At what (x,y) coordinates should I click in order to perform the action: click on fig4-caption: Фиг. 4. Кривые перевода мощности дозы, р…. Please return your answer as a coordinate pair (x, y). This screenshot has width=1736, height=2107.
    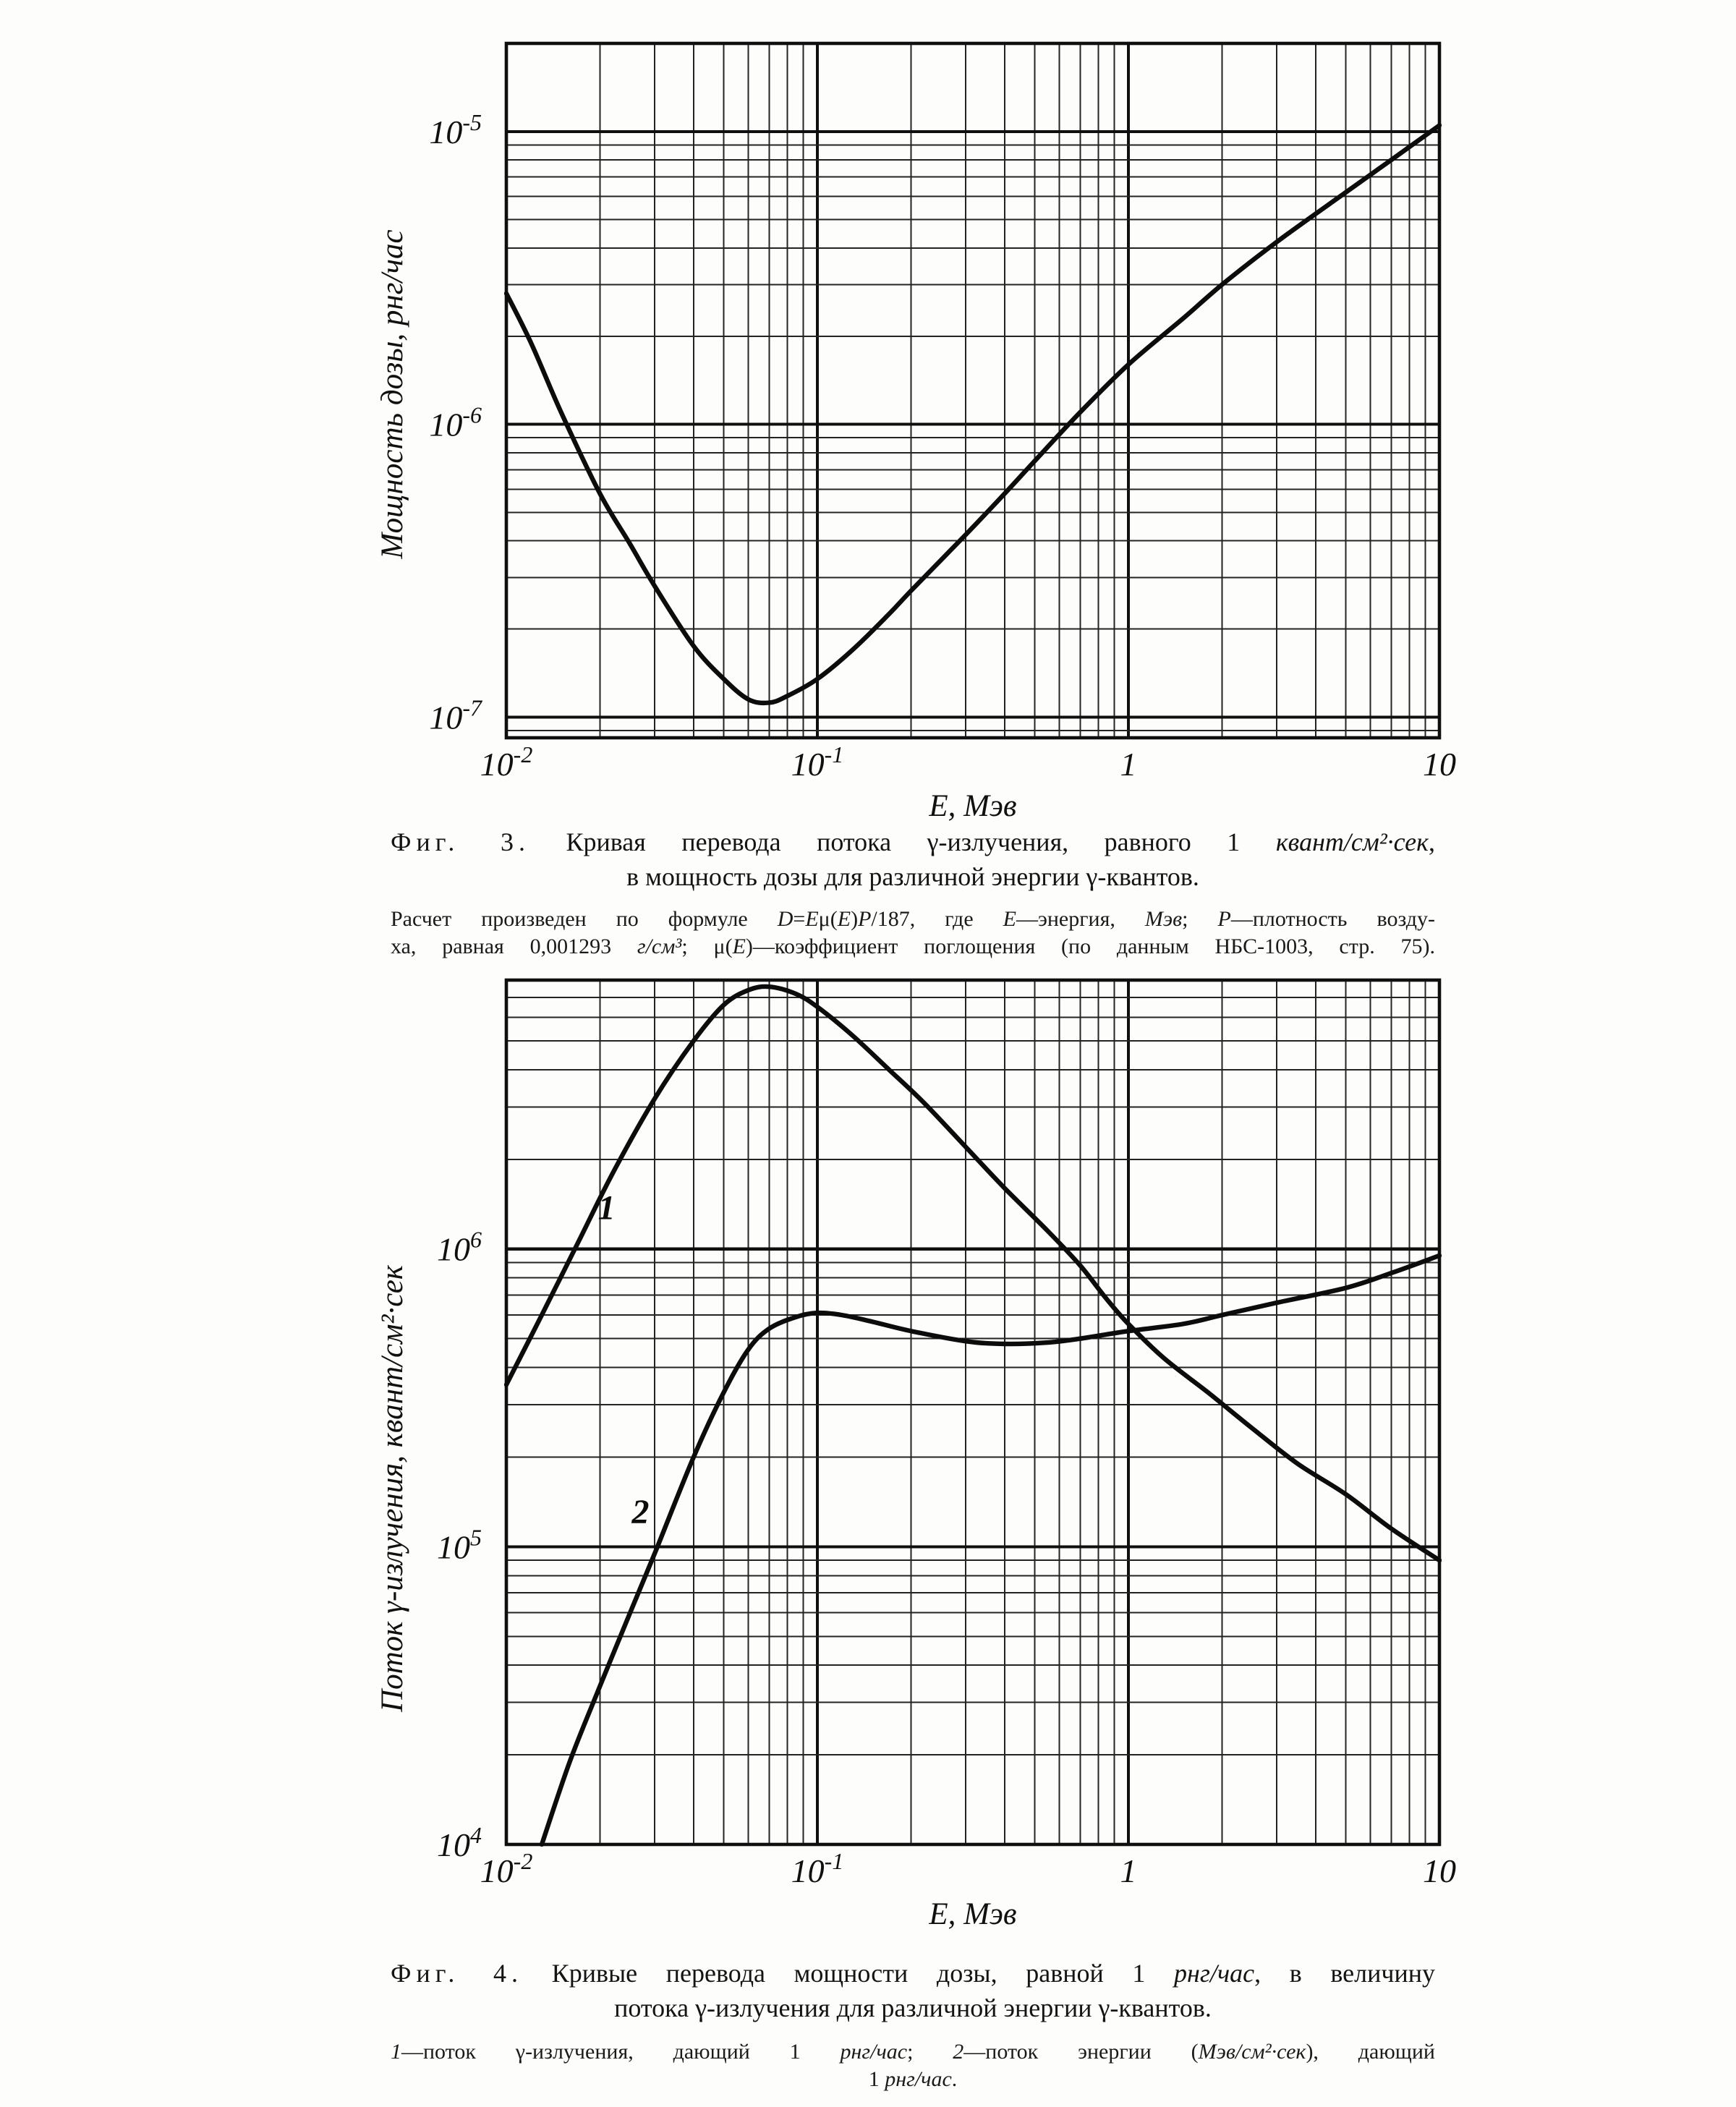
    Looking at the image, I should click on (913, 1990).